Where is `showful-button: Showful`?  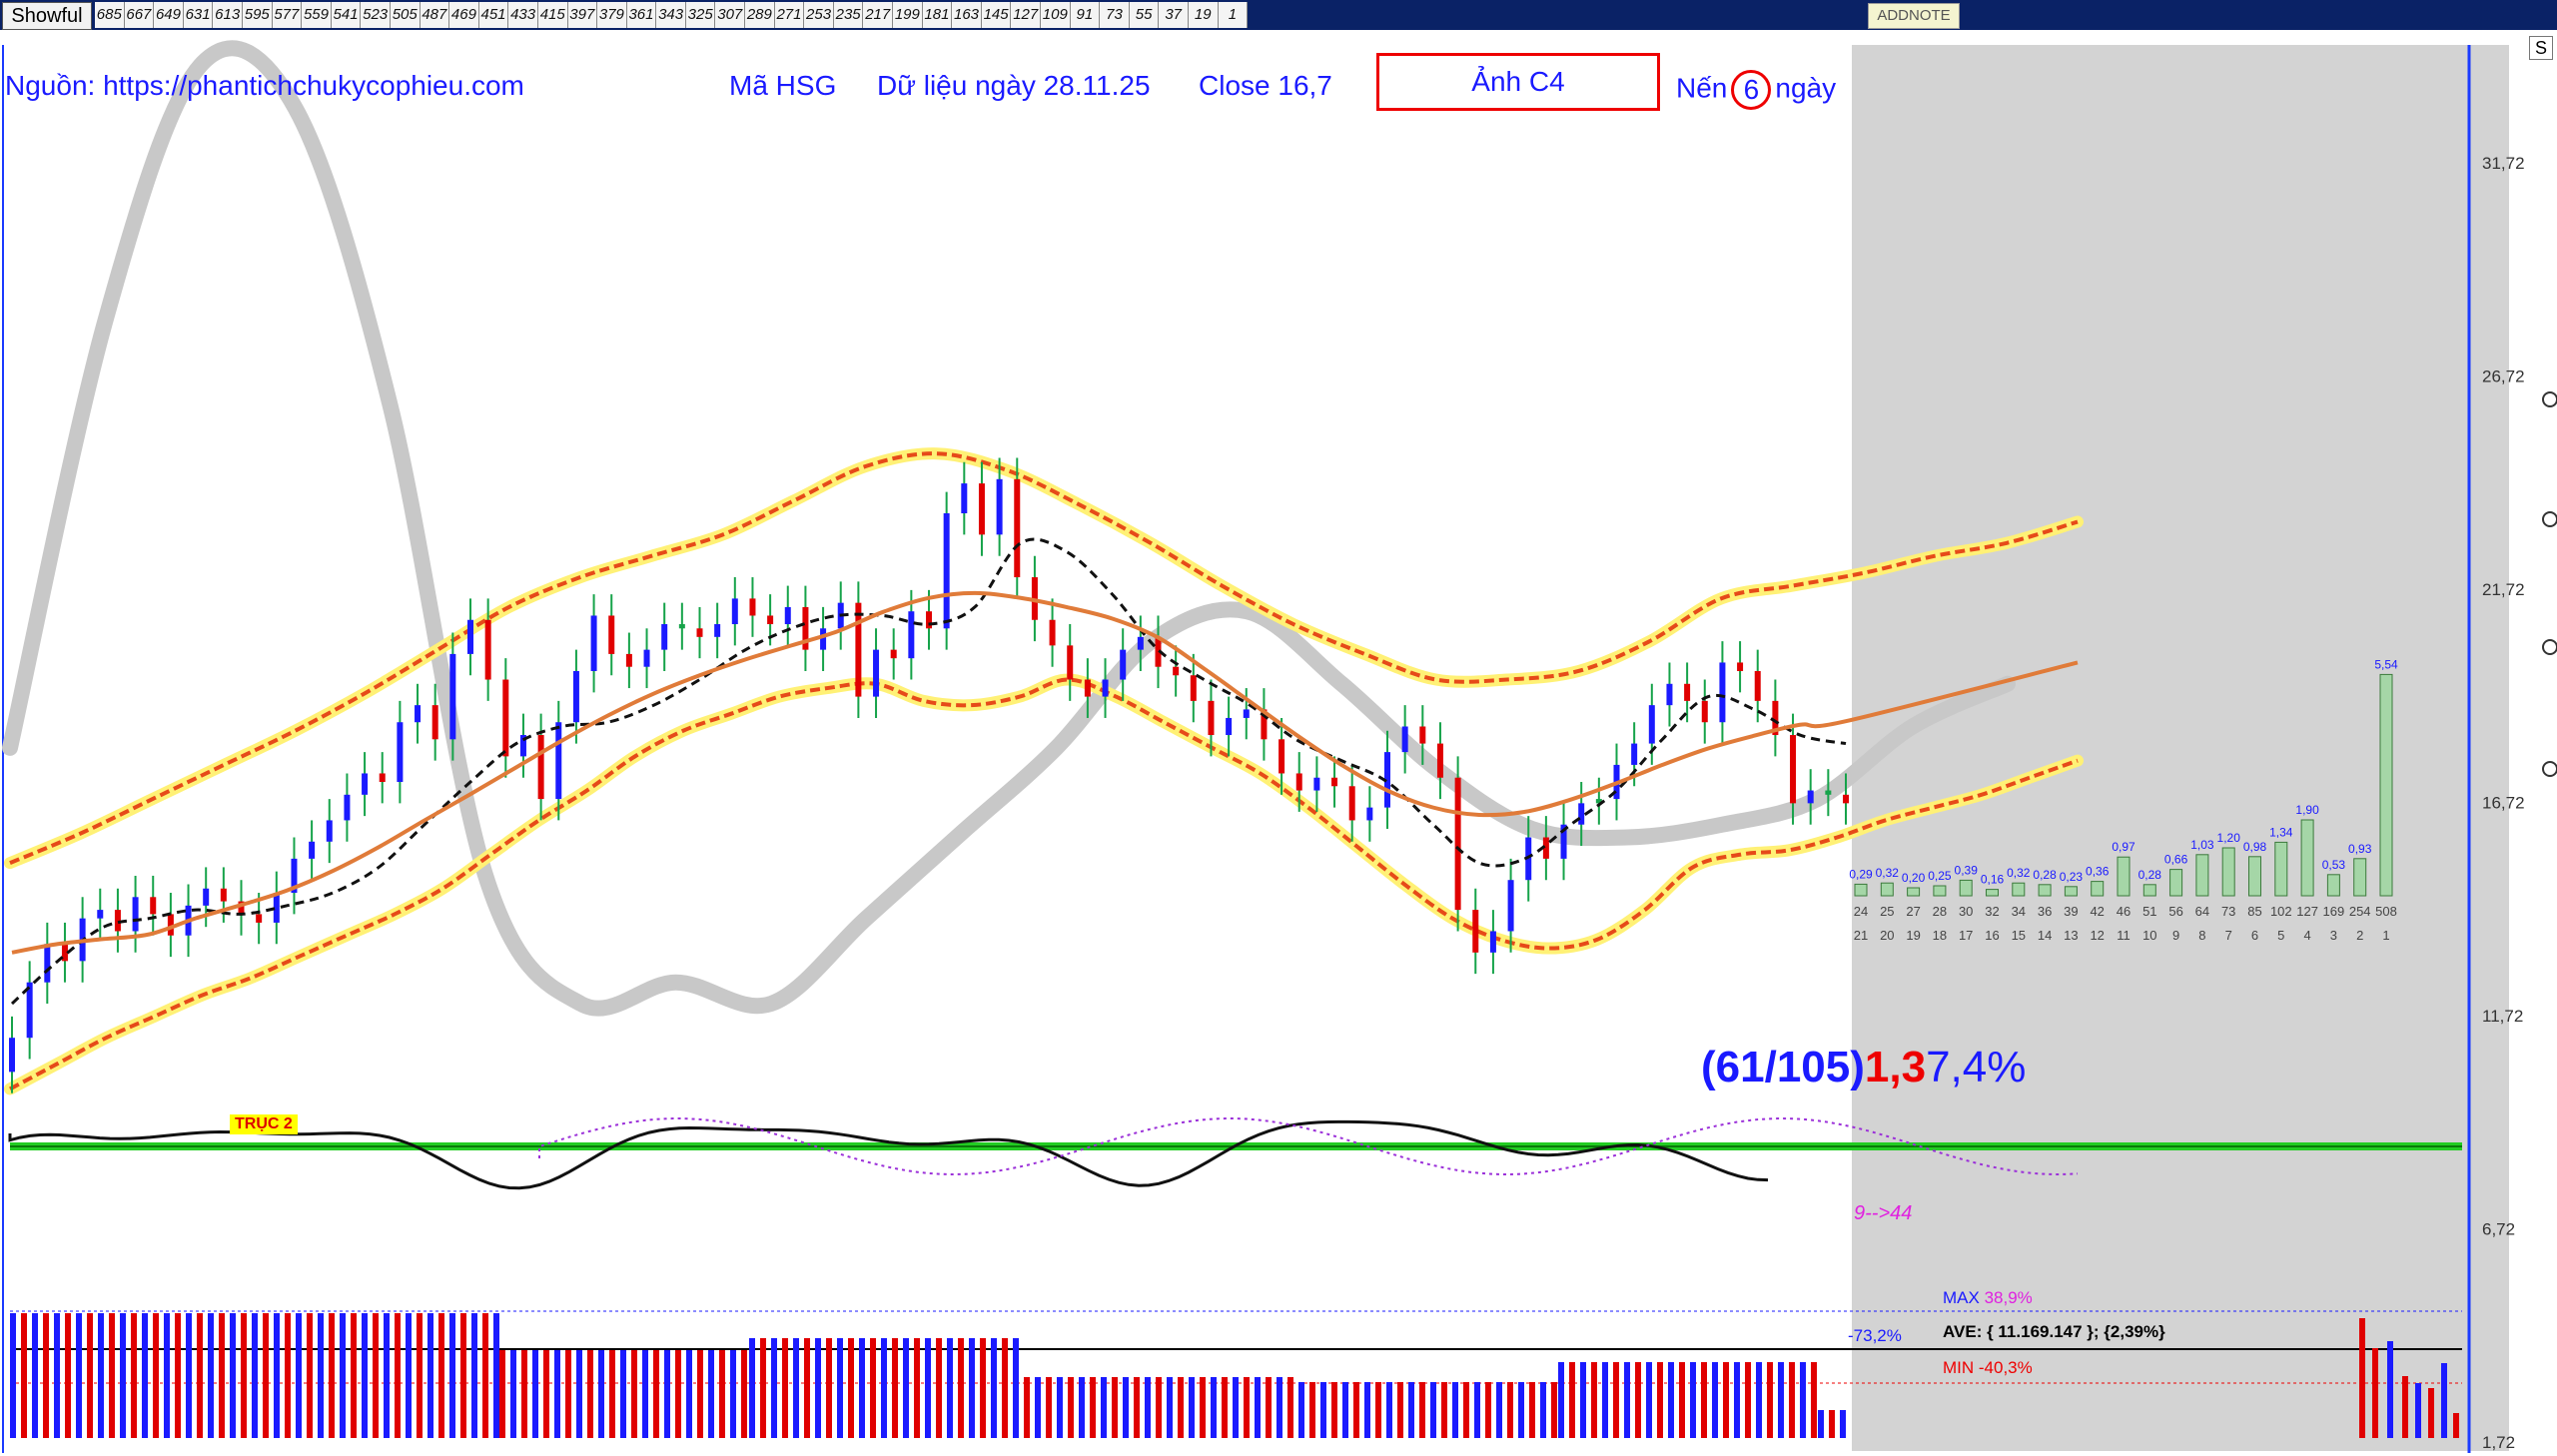 showful-button: Showful is located at coordinates (47, 16).